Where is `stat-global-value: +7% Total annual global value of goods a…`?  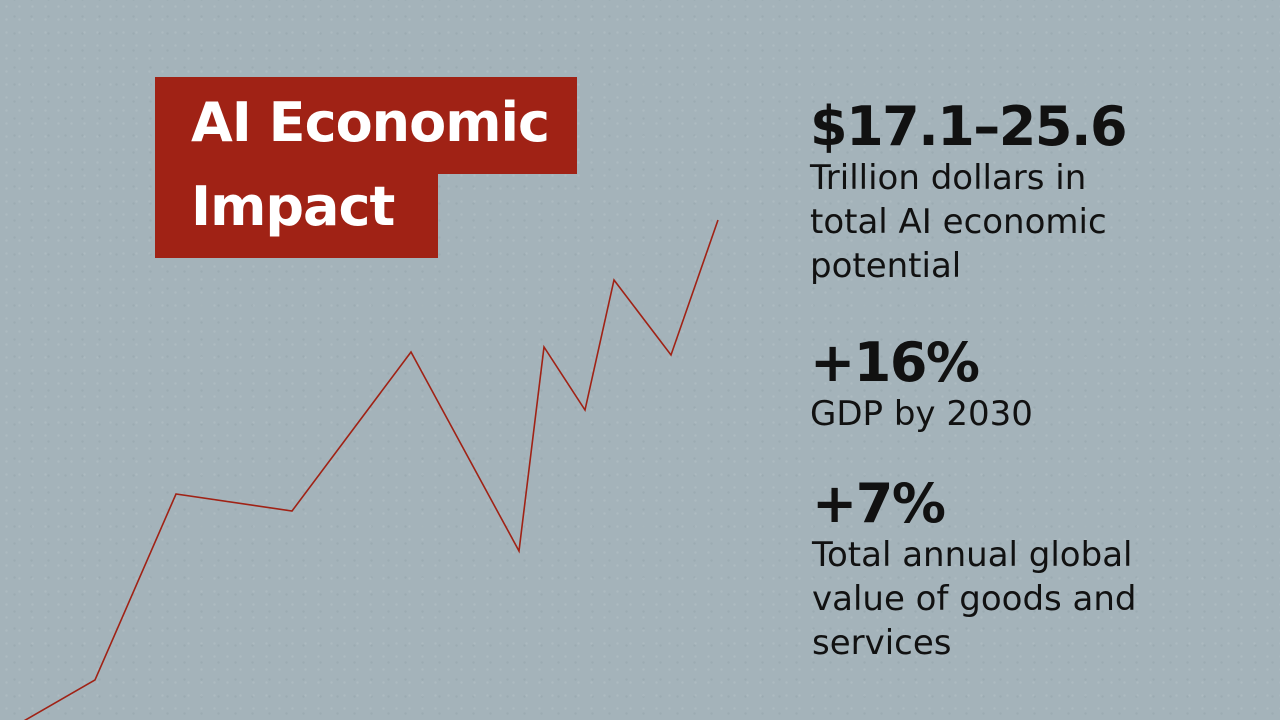 stat-global-value: +7% Total annual global value of goods a… is located at coordinates (1042, 571).